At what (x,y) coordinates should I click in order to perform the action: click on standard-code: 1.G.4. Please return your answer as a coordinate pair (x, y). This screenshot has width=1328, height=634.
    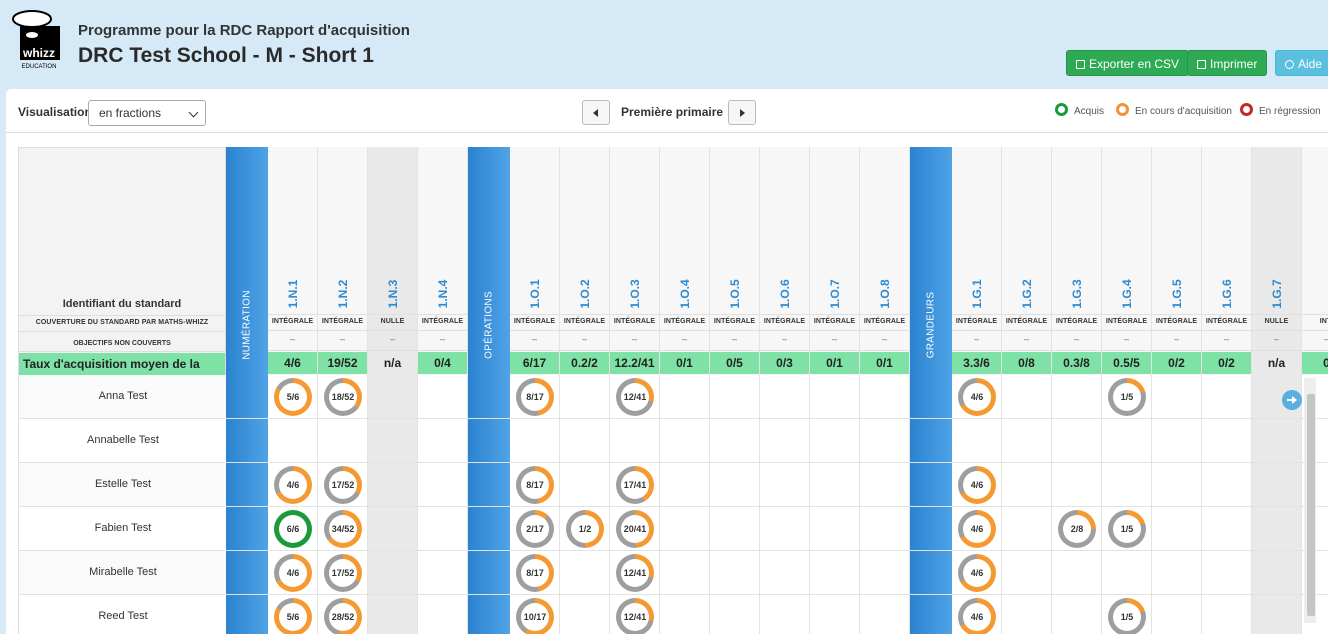
    Looking at the image, I should click on (1126, 294).